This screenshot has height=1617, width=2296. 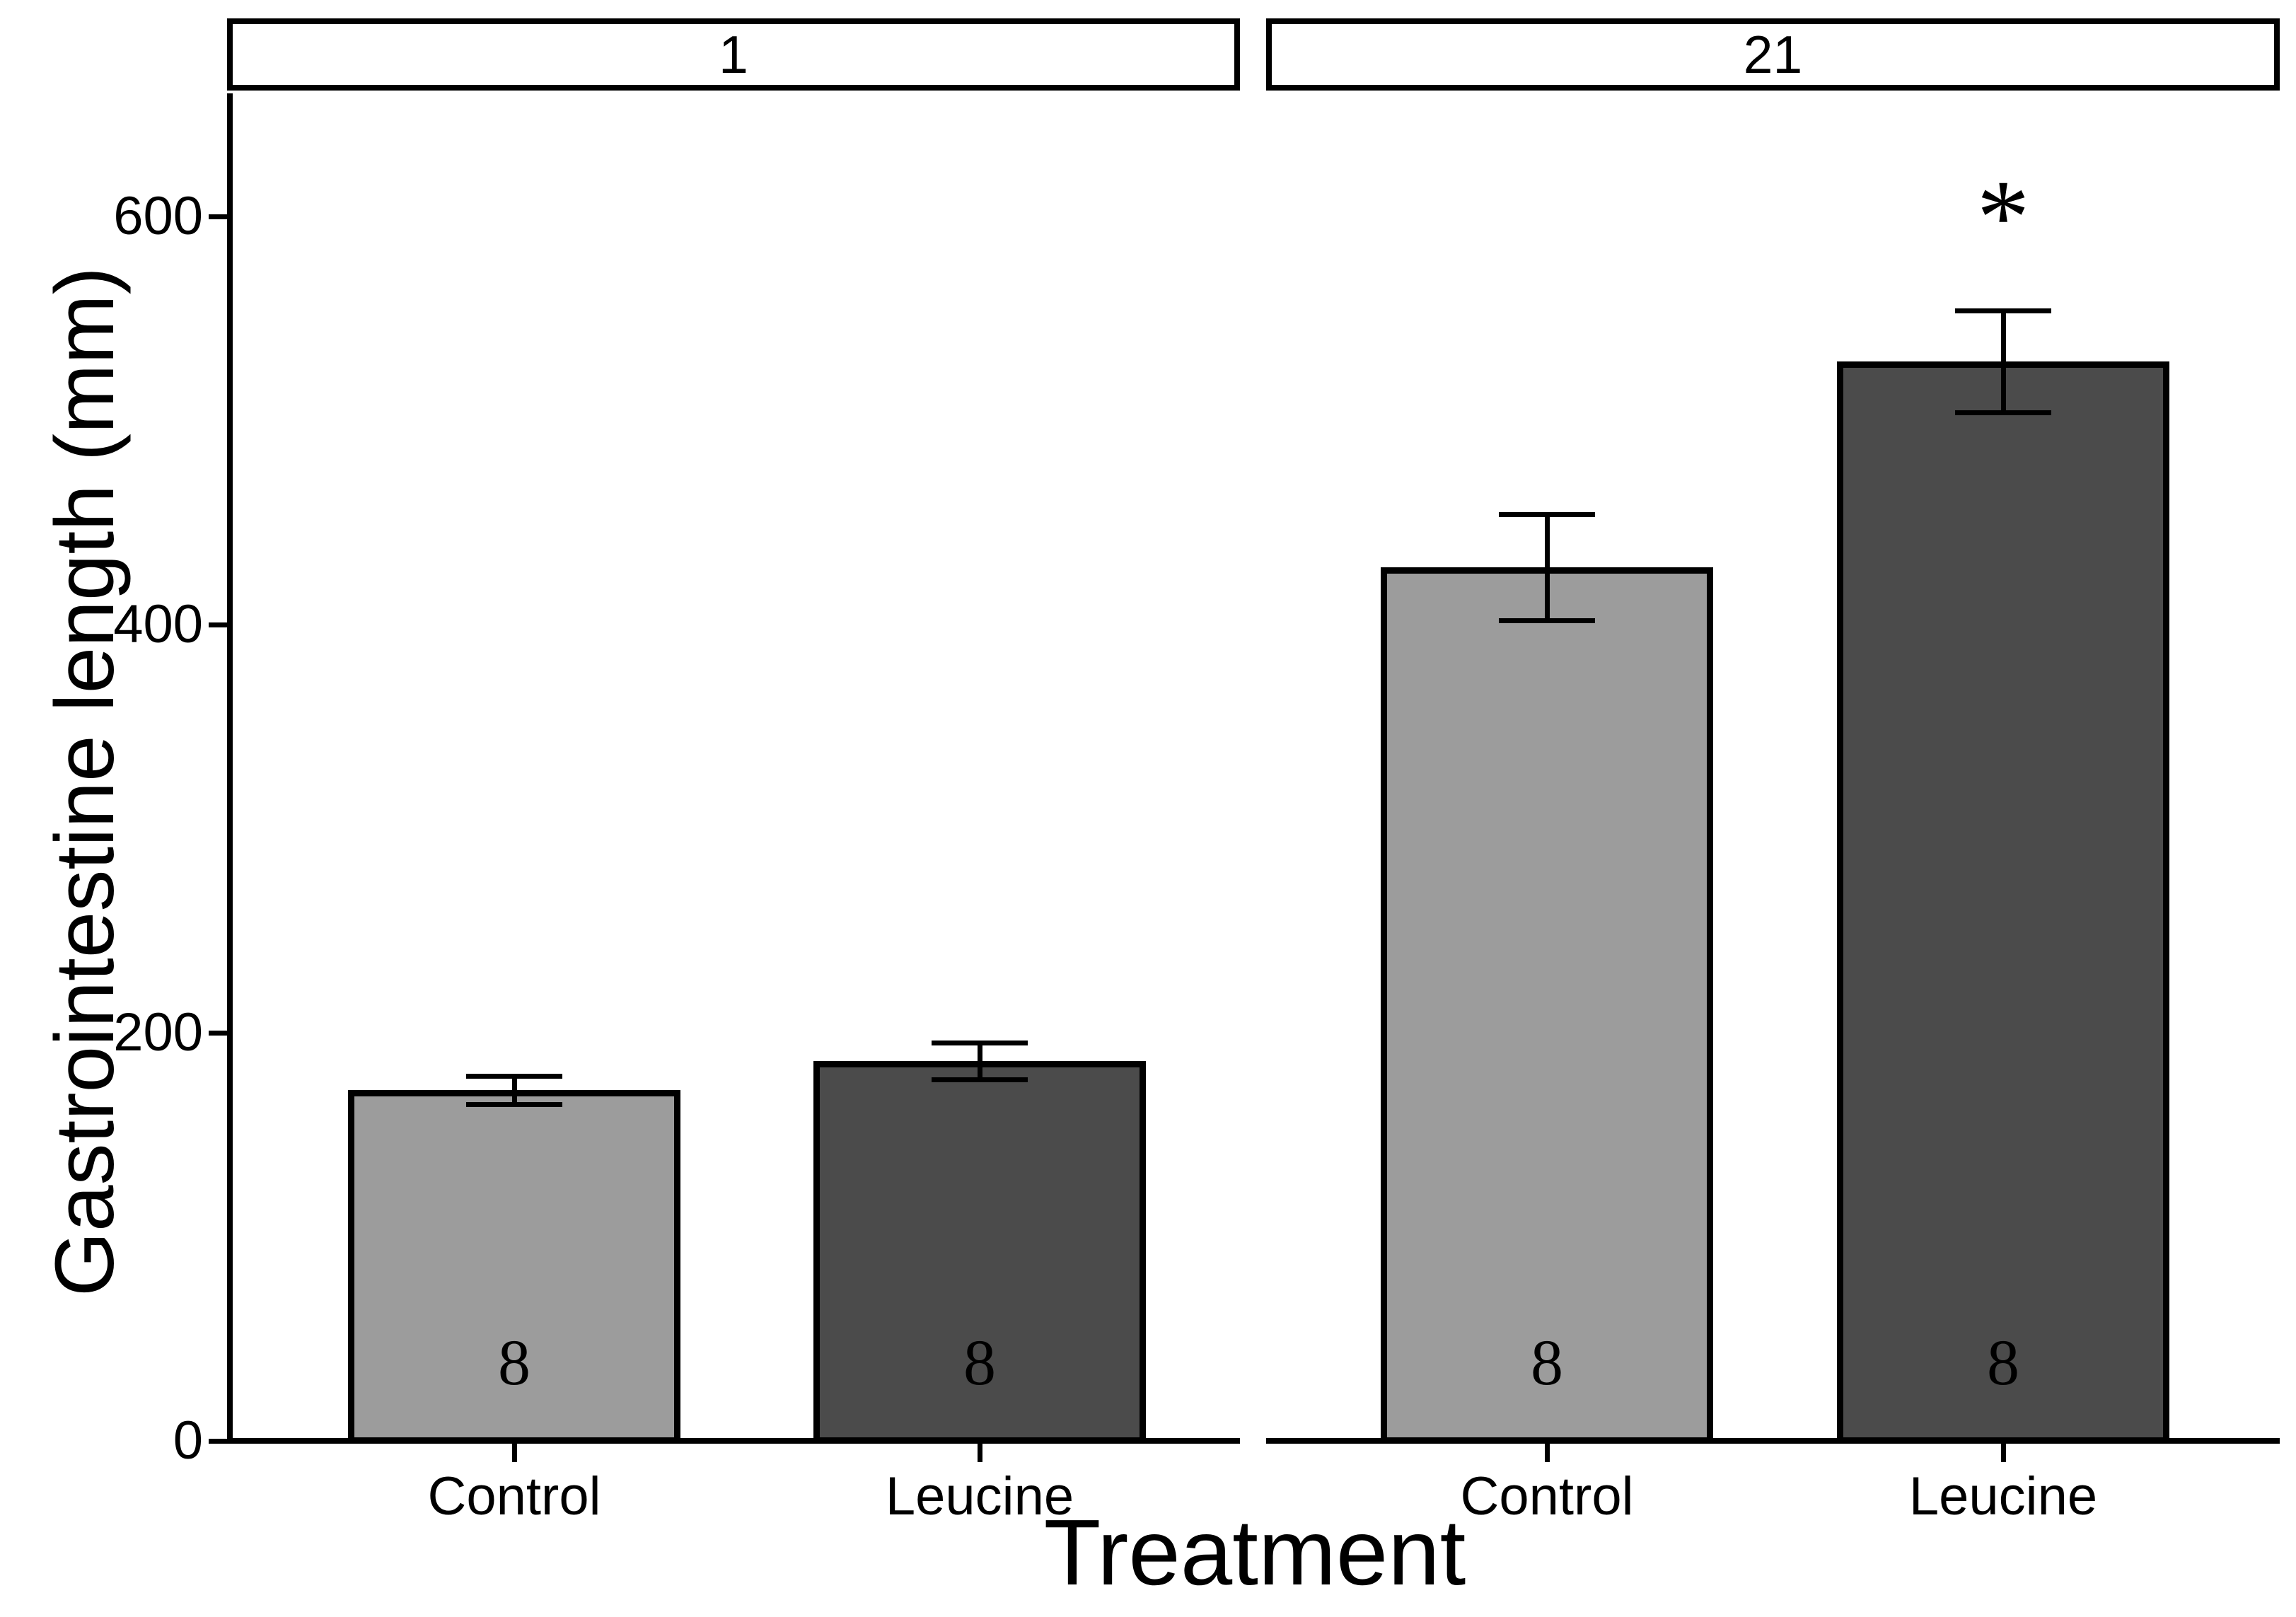 What do you see at coordinates (188, 1440) in the screenshot?
I see `y-tick-label: 0` at bounding box center [188, 1440].